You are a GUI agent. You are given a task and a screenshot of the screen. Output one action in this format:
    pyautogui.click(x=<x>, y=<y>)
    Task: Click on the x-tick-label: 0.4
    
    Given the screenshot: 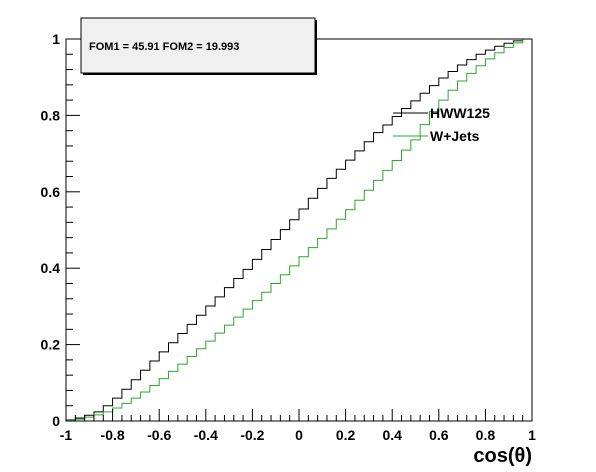 What is the action you would take?
    pyautogui.click(x=392, y=435)
    